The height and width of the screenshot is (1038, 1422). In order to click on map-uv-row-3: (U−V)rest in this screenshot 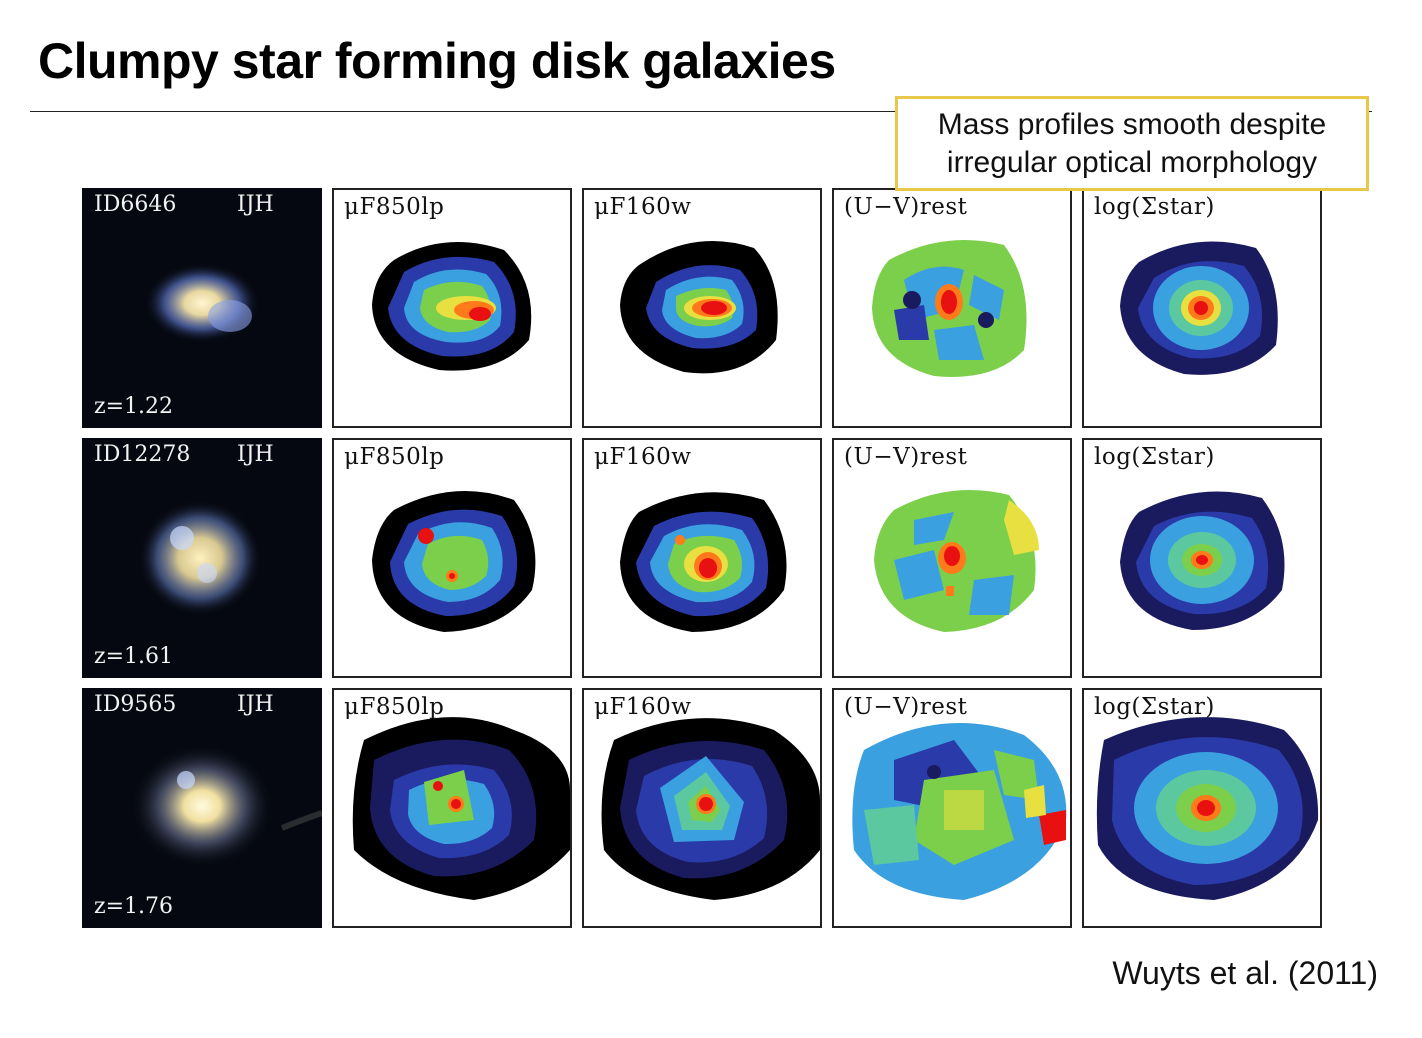, I will do `click(952, 808)`.